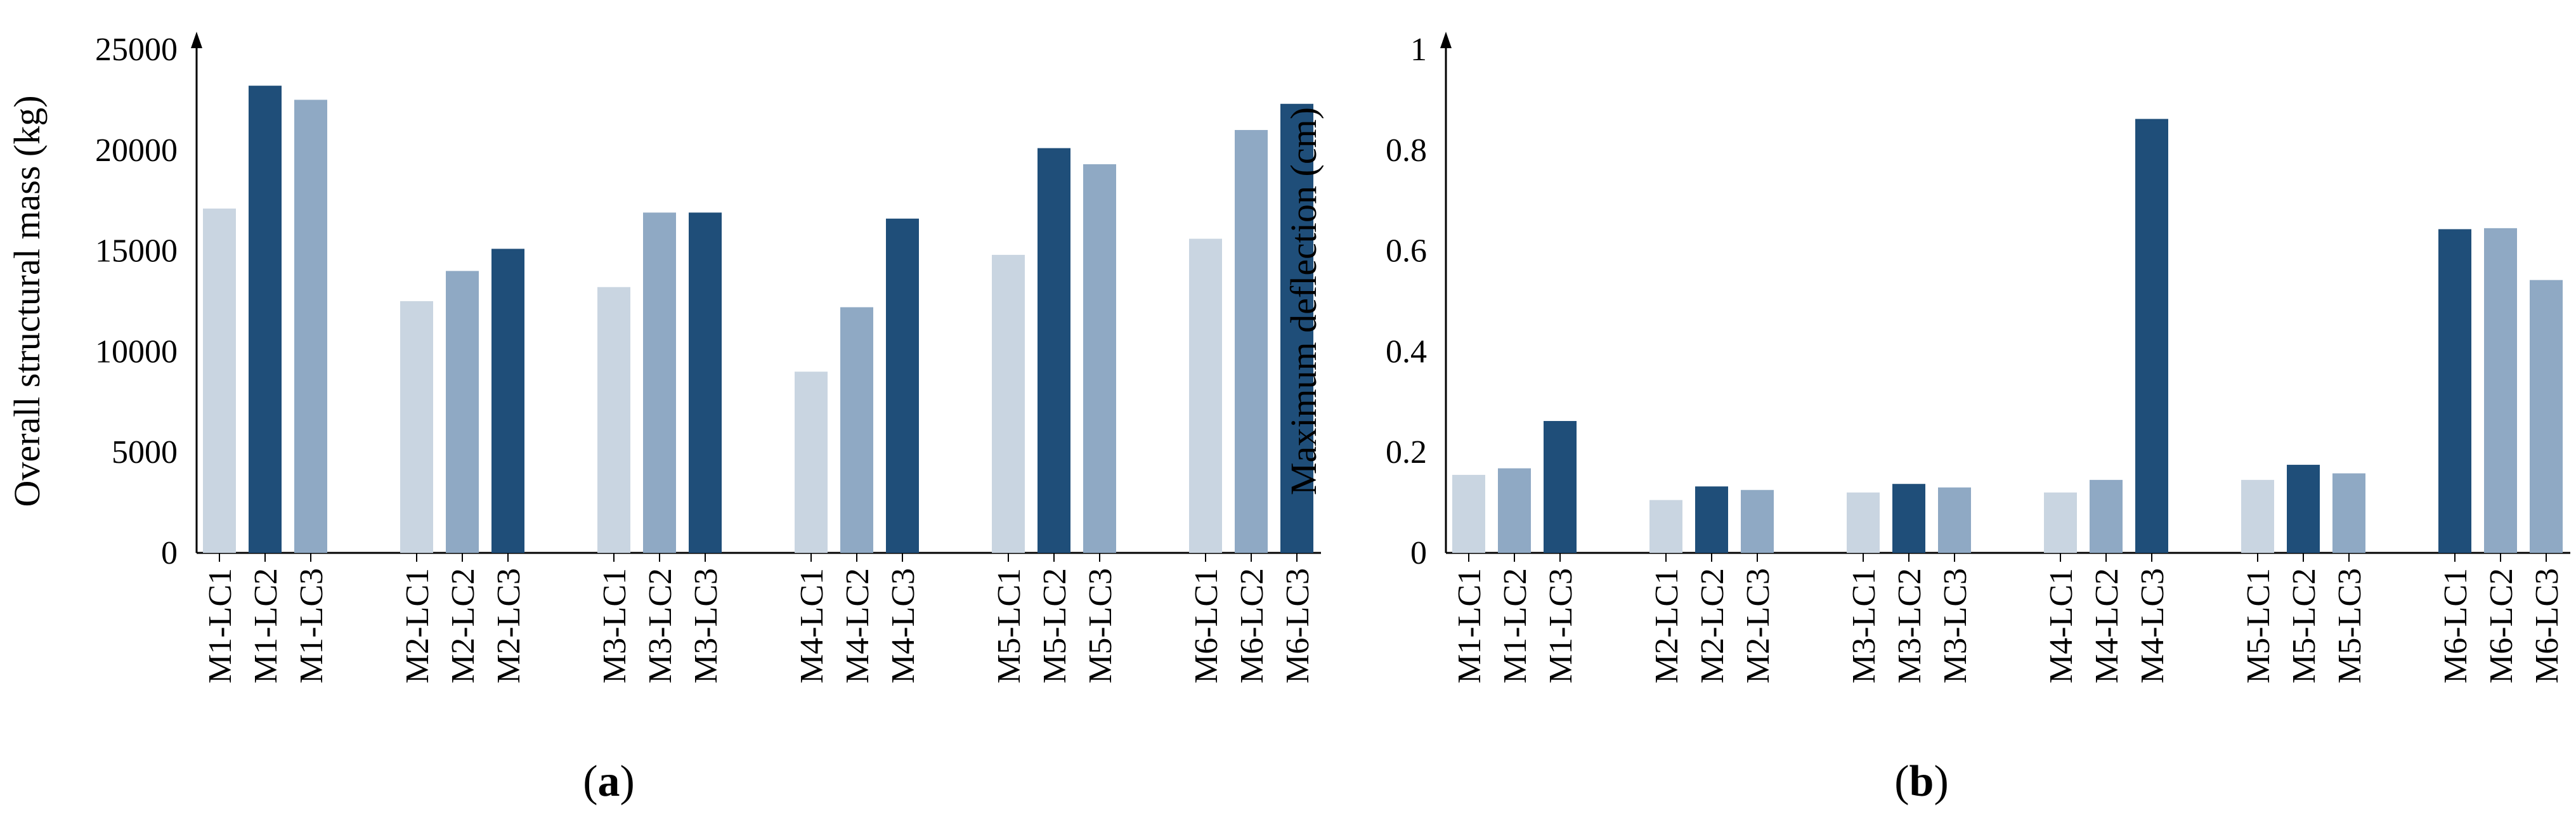 The width and height of the screenshot is (2576, 823). Describe the element at coordinates (136, 352) in the screenshot. I see `y-tick-label: 10000` at that location.